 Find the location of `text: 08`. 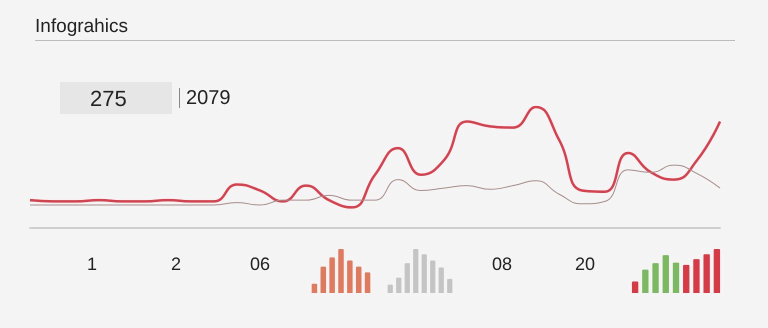

text: 08 is located at coordinates (502, 264).